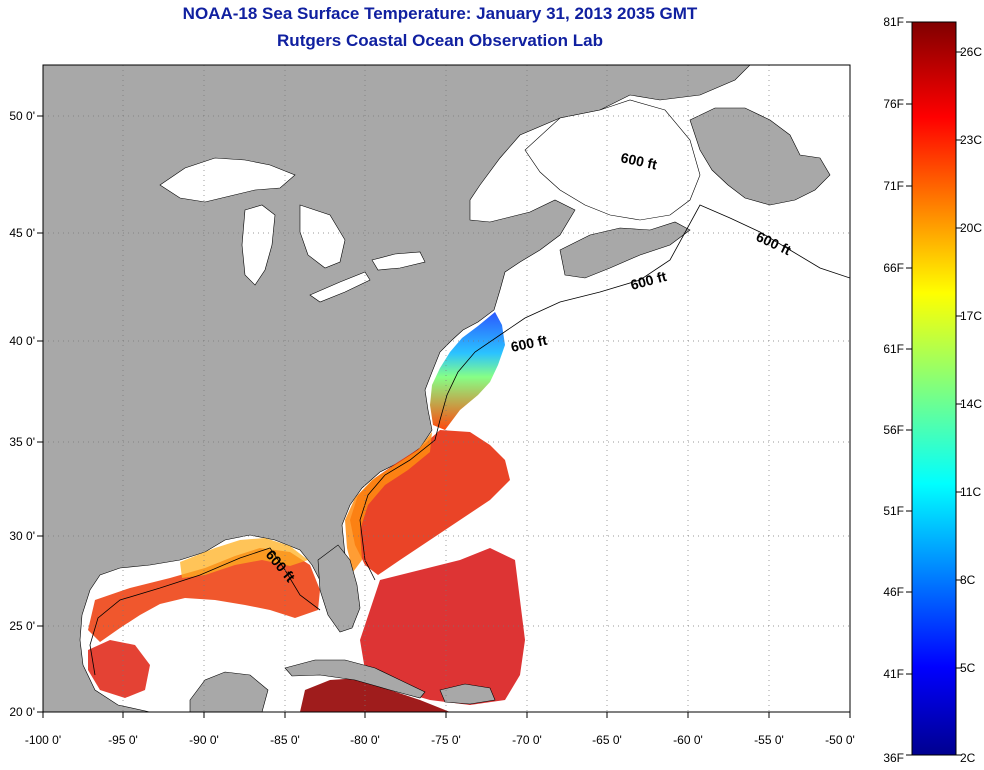 Image resolution: width=984 pixels, height=770 pixels. I want to click on isobath-600ft-gulf, so click(205, 611).